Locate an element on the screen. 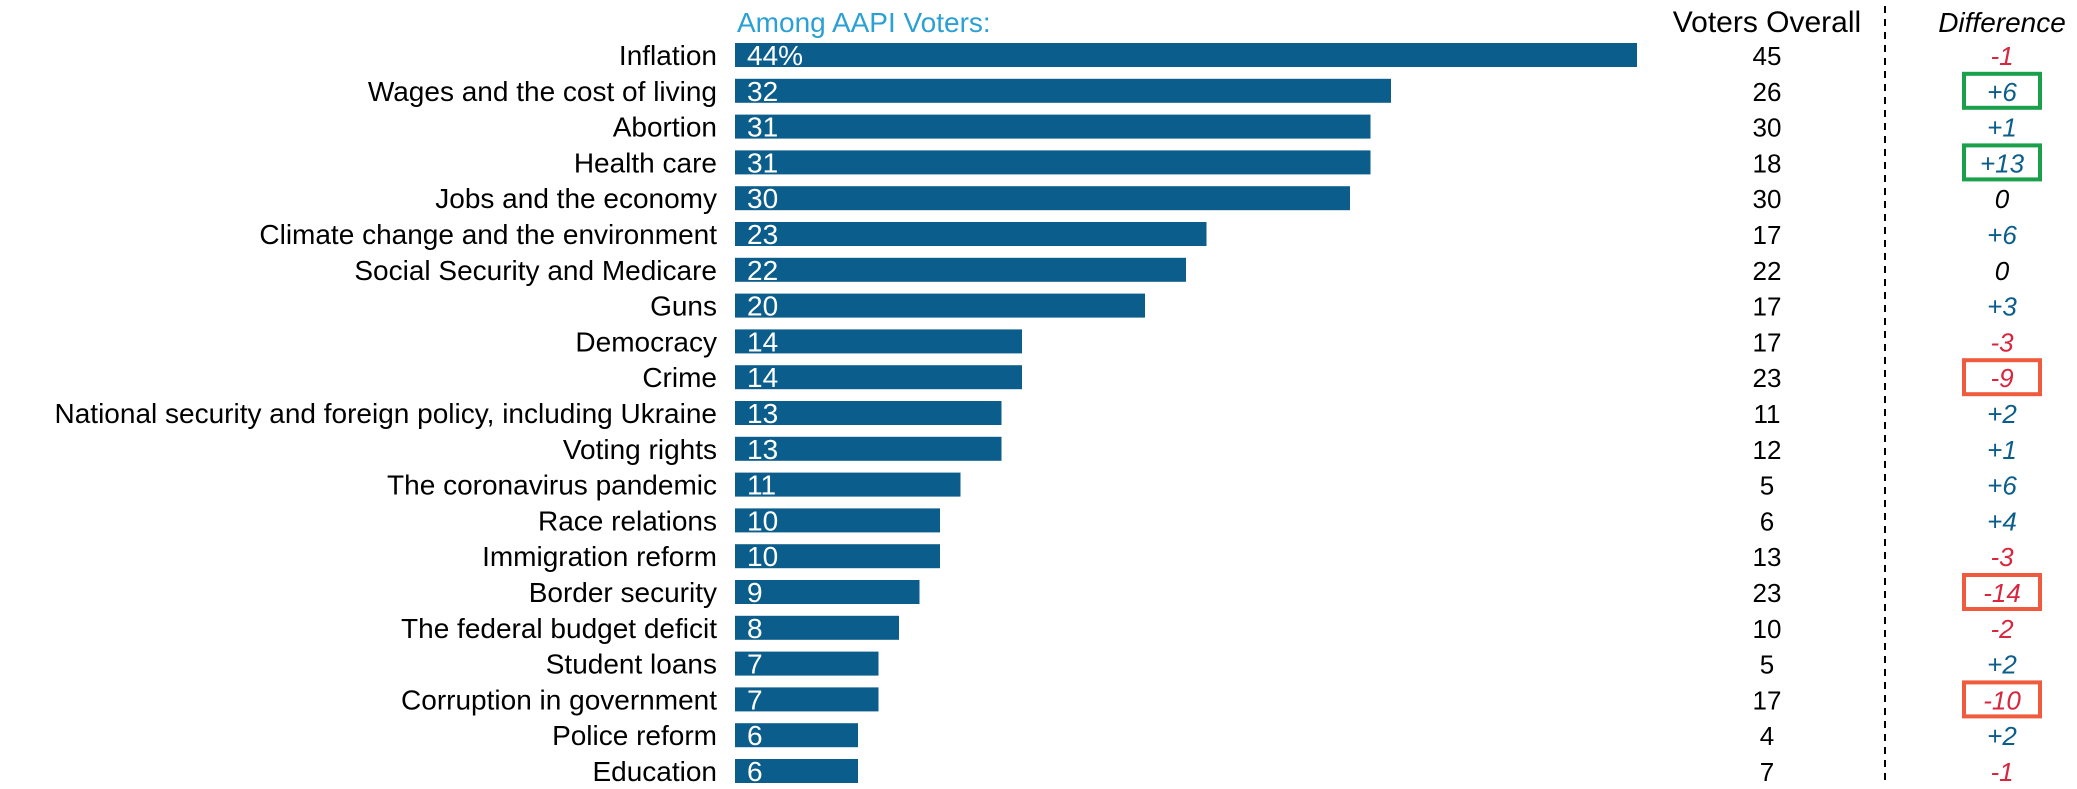  difference-header: Difference is located at coordinates (2002, 22).